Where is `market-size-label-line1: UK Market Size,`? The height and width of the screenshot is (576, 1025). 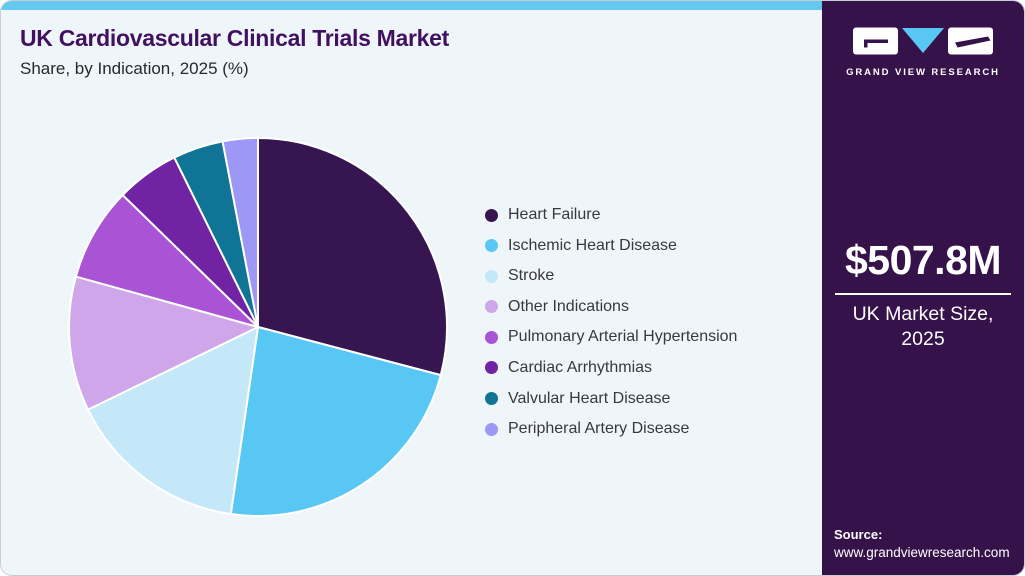
market-size-label-line1: UK Market Size, is located at coordinates (923, 314).